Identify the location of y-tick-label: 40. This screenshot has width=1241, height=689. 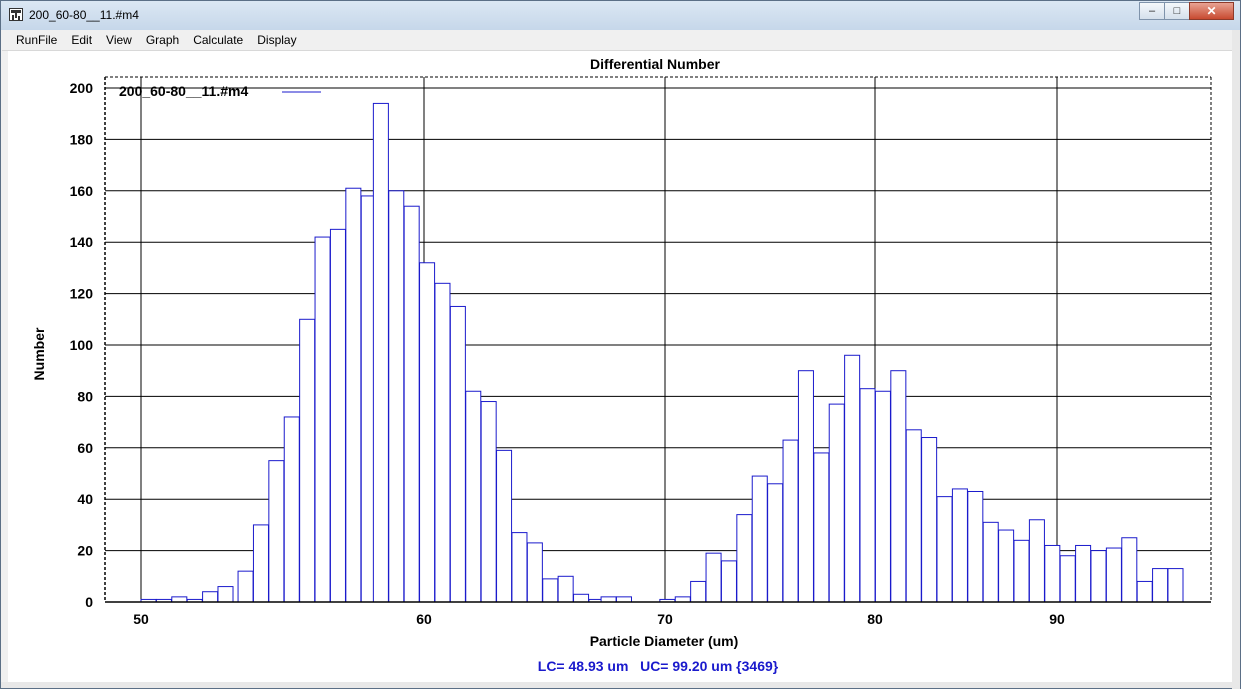
(85, 499).